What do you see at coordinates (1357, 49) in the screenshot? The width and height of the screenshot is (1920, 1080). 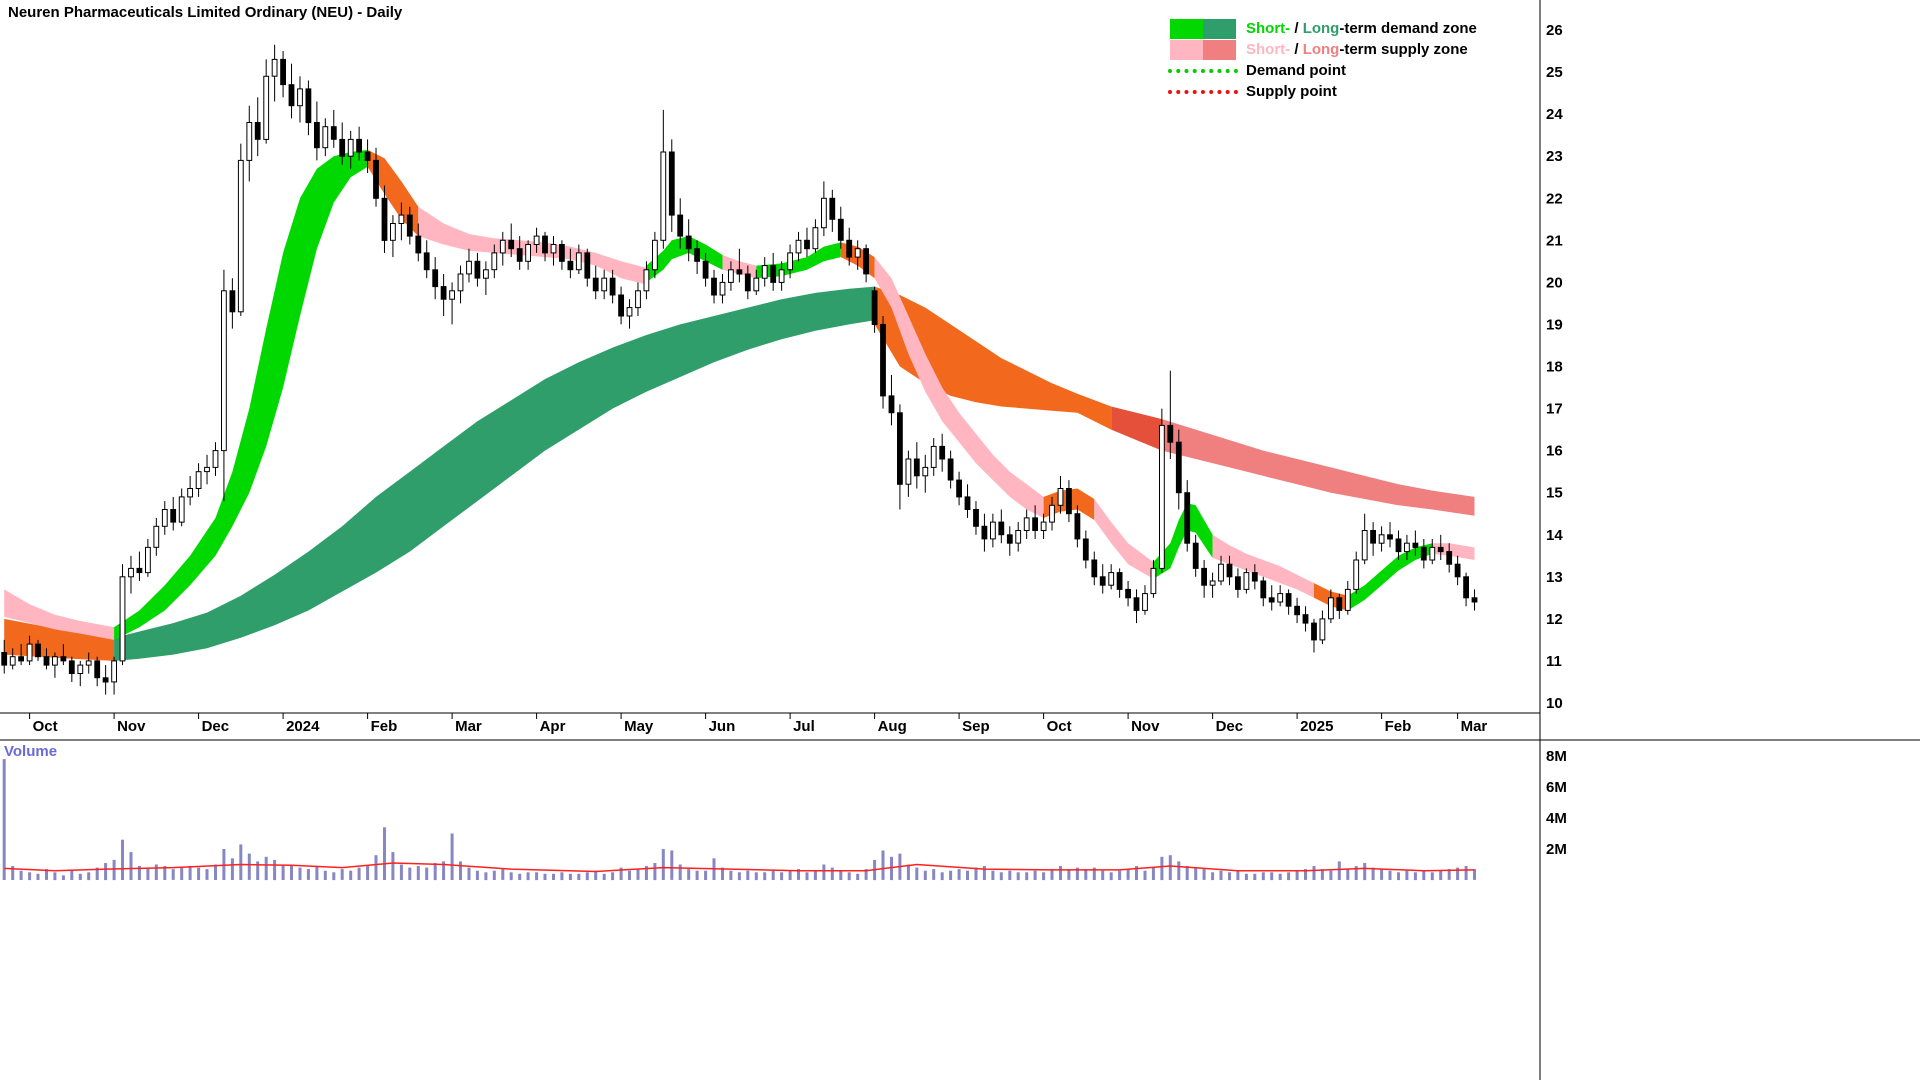 I see `supply-zone-label: Short- / Long-term supply zone` at bounding box center [1357, 49].